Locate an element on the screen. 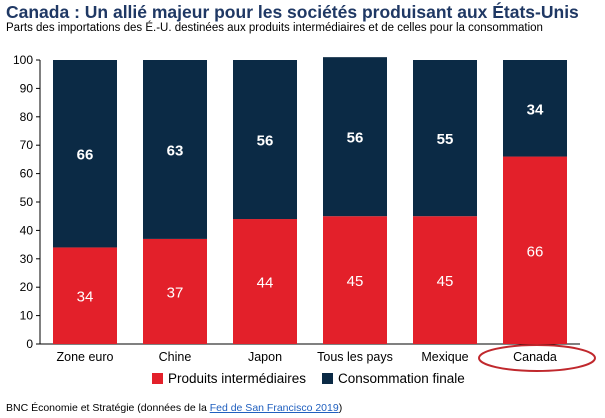  y-tick-label: 70 is located at coordinates (27, 145).